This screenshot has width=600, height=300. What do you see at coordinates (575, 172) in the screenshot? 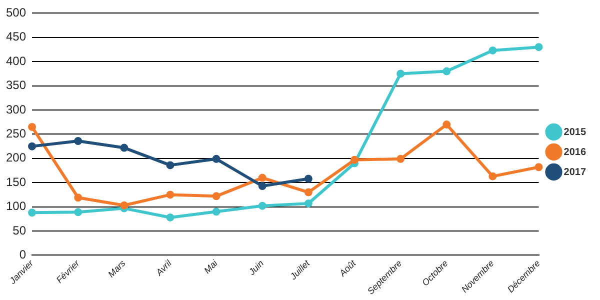
I see `legend-label: 2017` at bounding box center [575, 172].